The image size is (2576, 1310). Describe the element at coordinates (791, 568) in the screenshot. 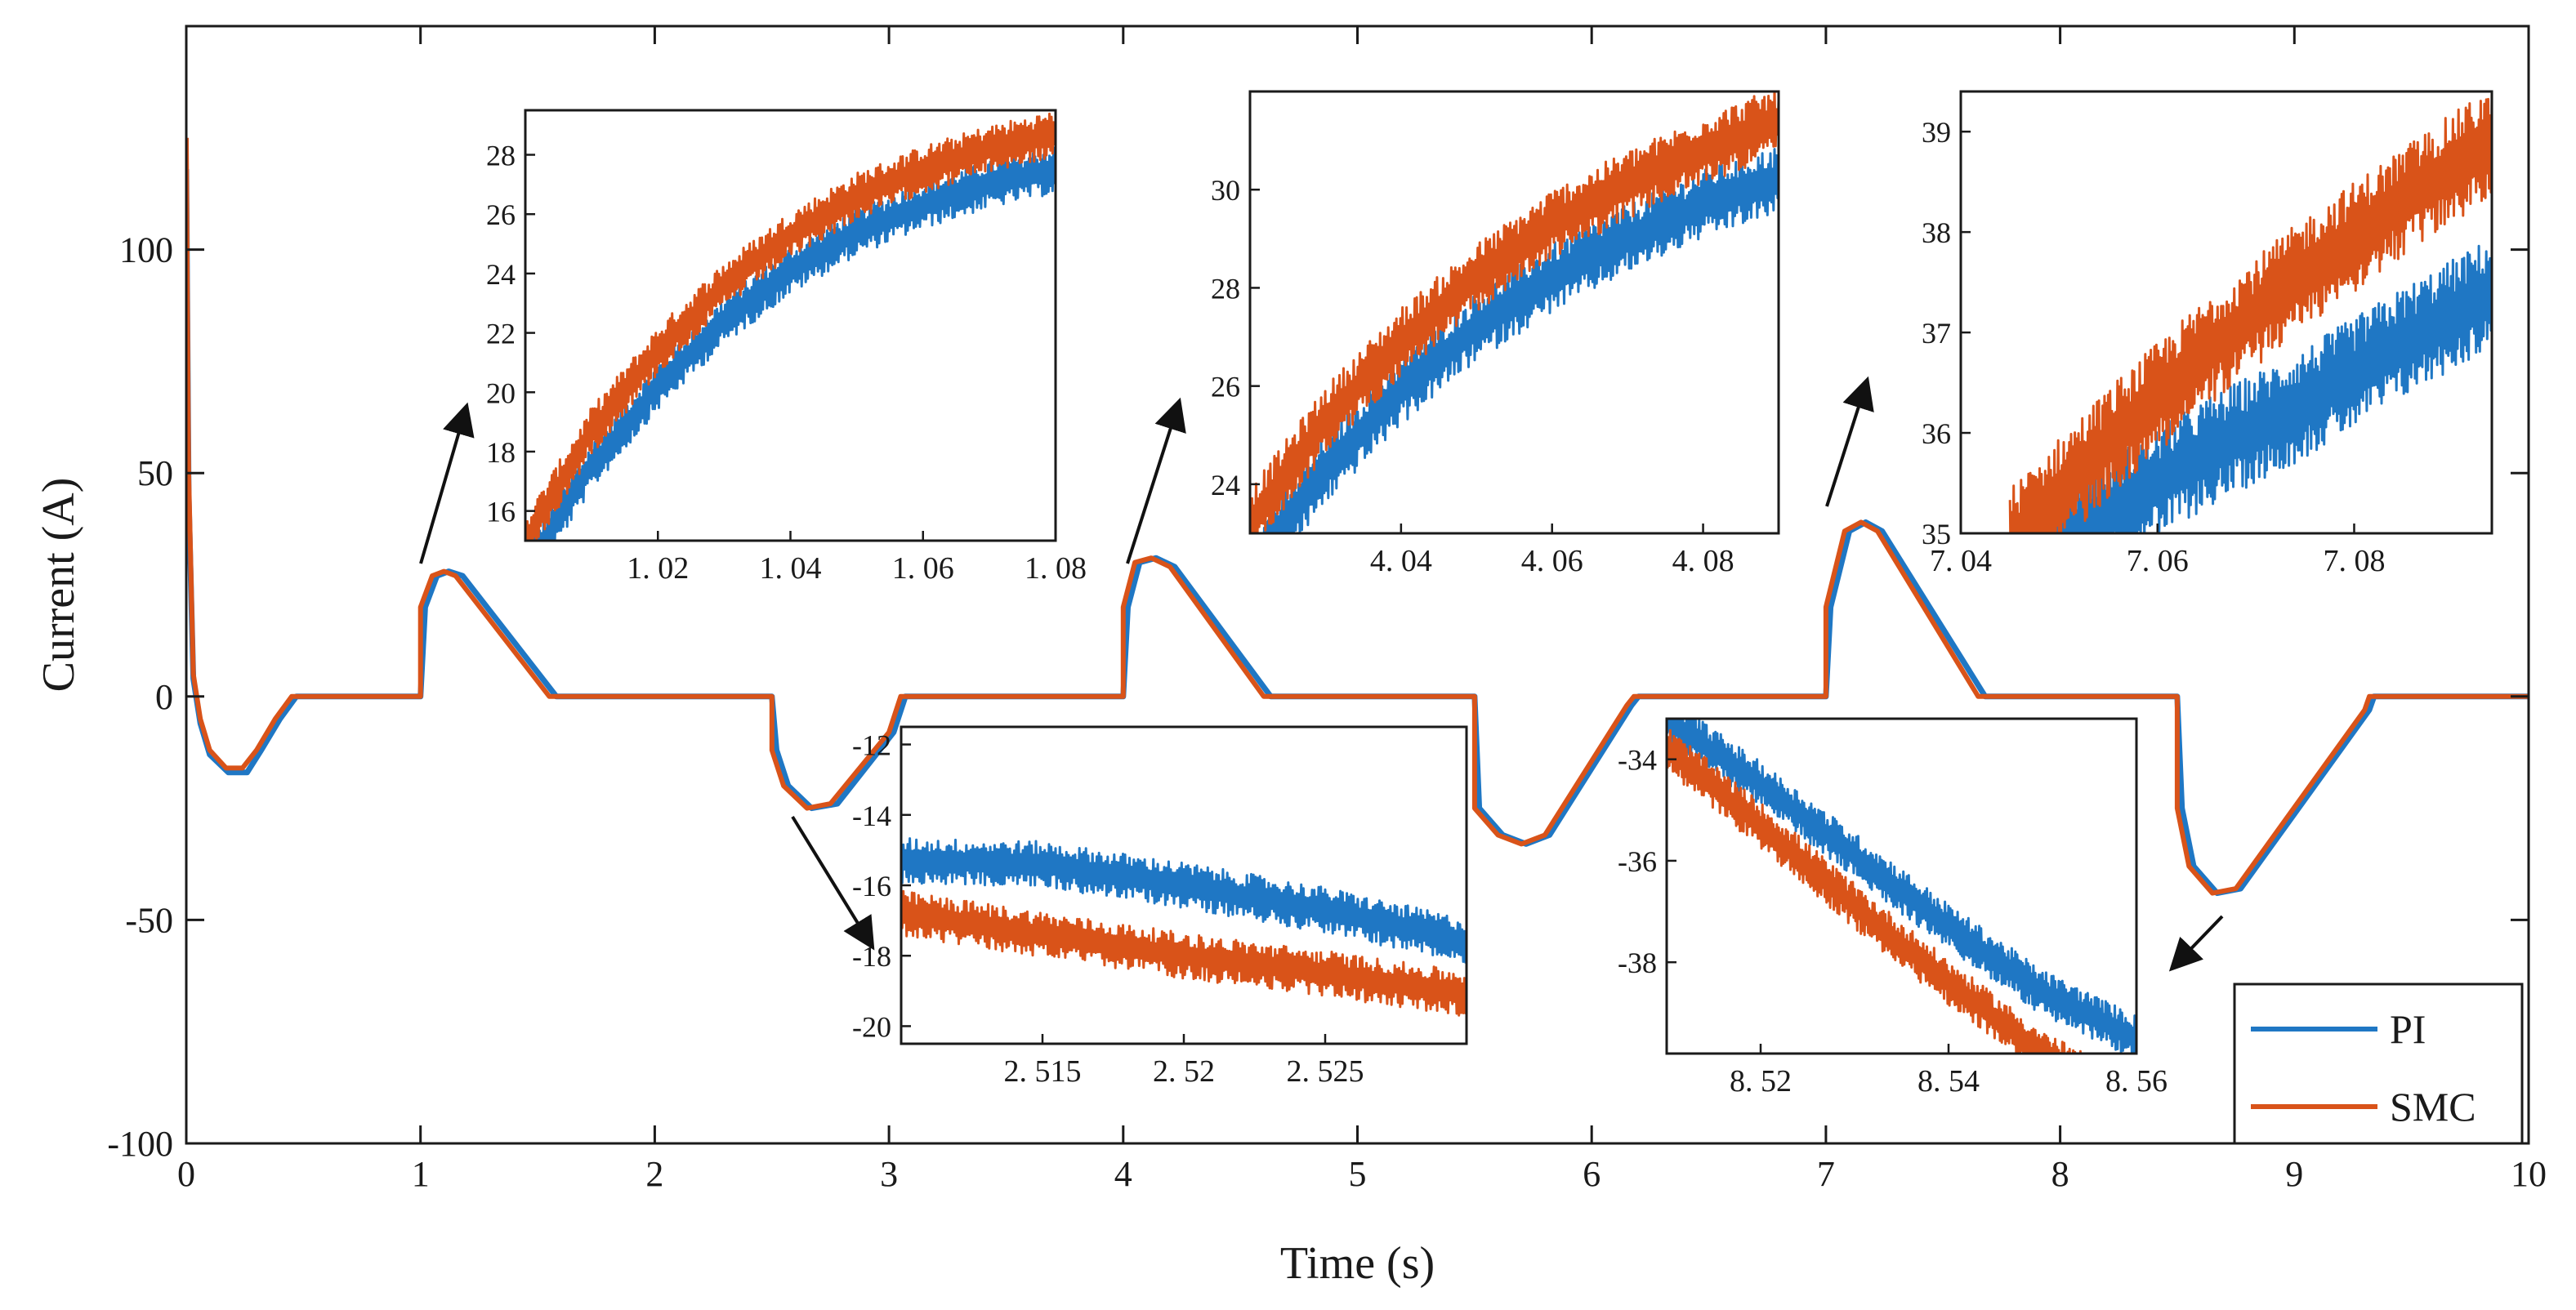

I see `inset-x-tick-label: 1. 04` at that location.